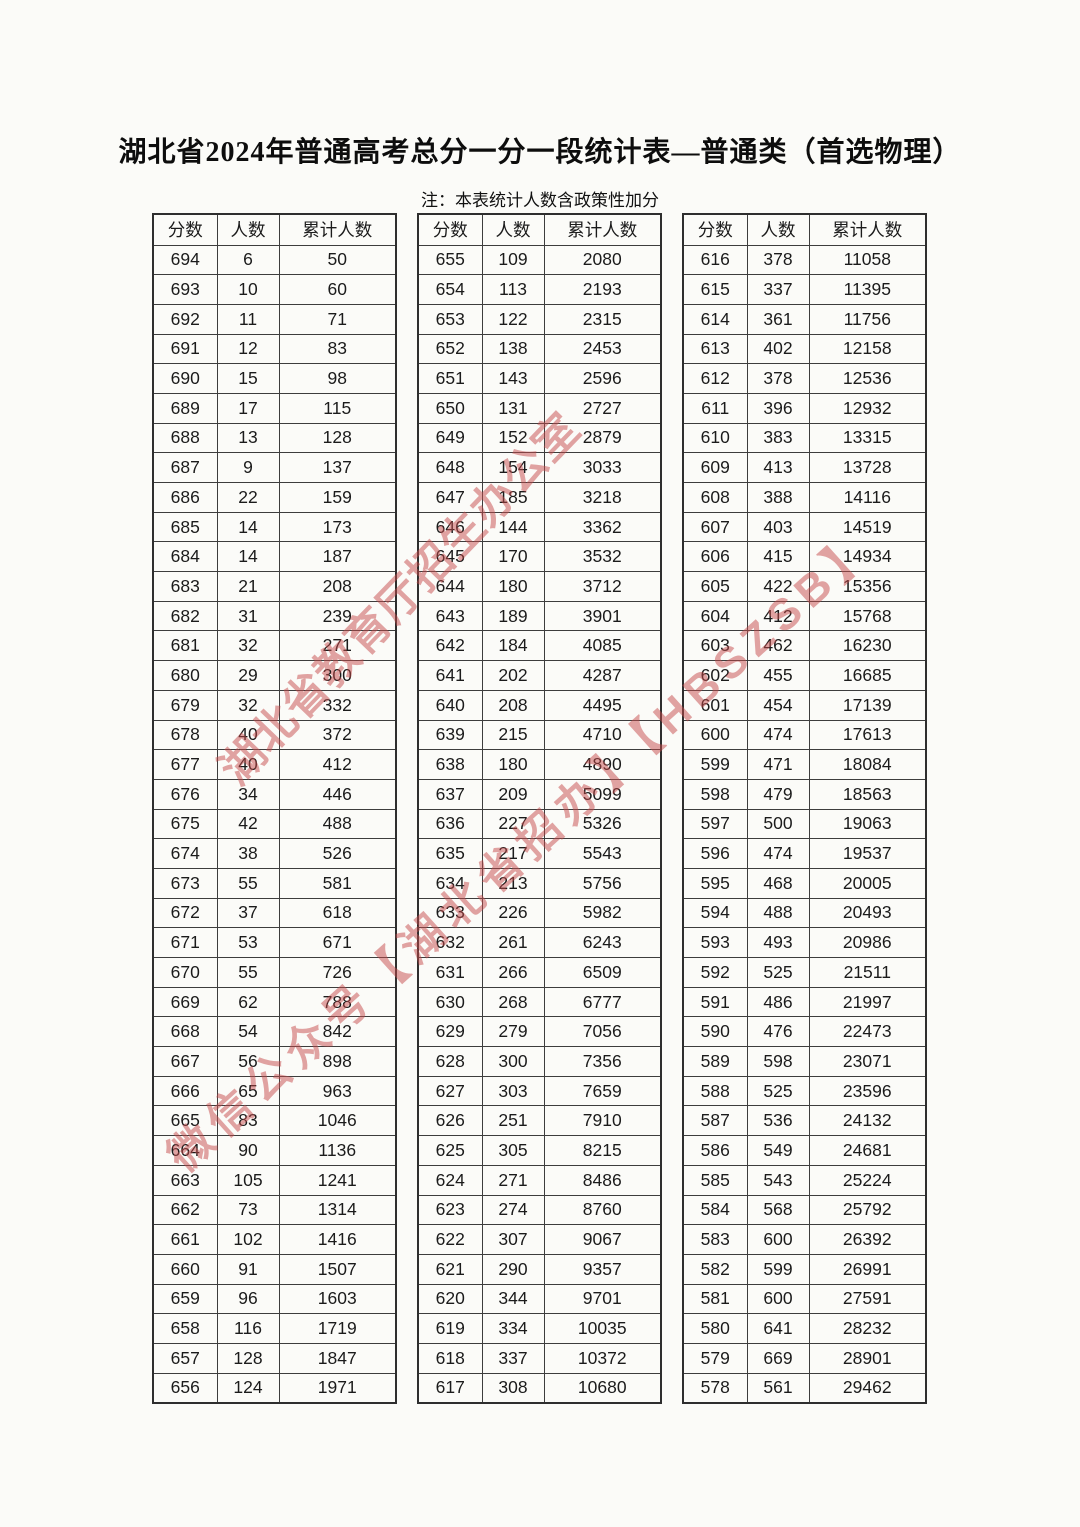 This screenshot has width=1080, height=1527. What do you see at coordinates (450, 1121) in the screenshot?
I see `cell-score: 626` at bounding box center [450, 1121].